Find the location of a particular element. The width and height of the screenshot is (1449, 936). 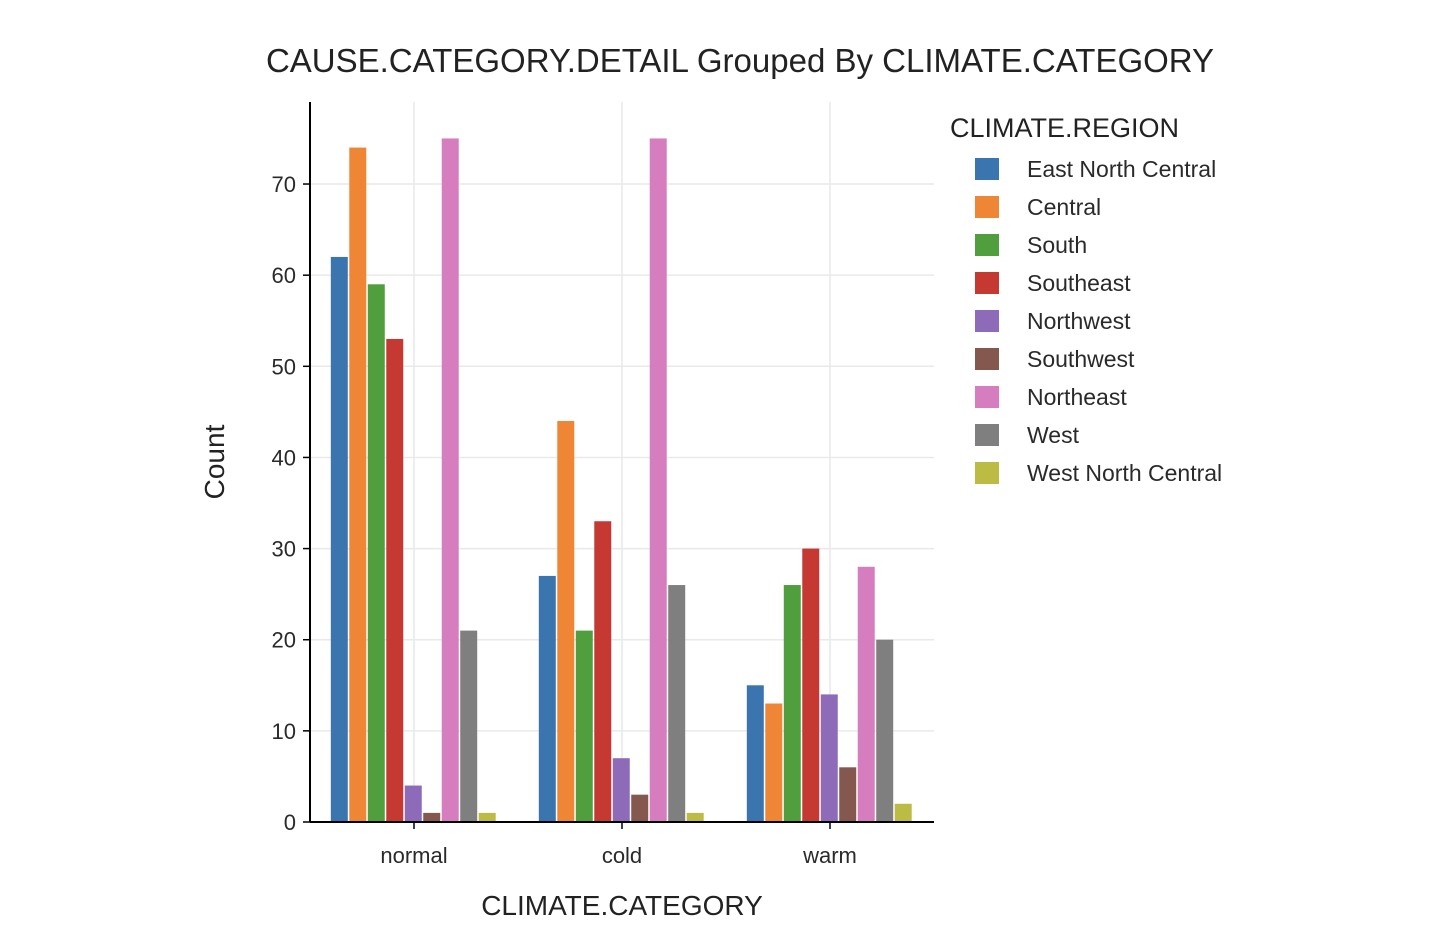

x-axis-title: CLIMATE.CATEGORY is located at coordinates (622, 905).